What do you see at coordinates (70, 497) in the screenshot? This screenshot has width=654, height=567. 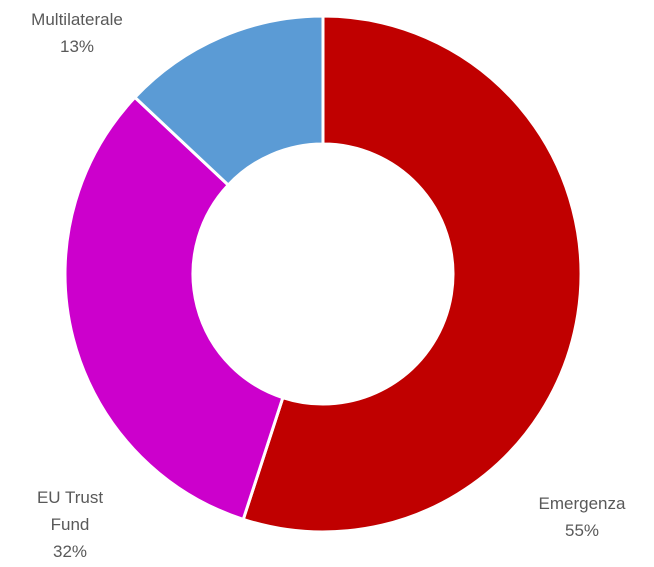 I see `slice-category-text: EU Trust` at bounding box center [70, 497].